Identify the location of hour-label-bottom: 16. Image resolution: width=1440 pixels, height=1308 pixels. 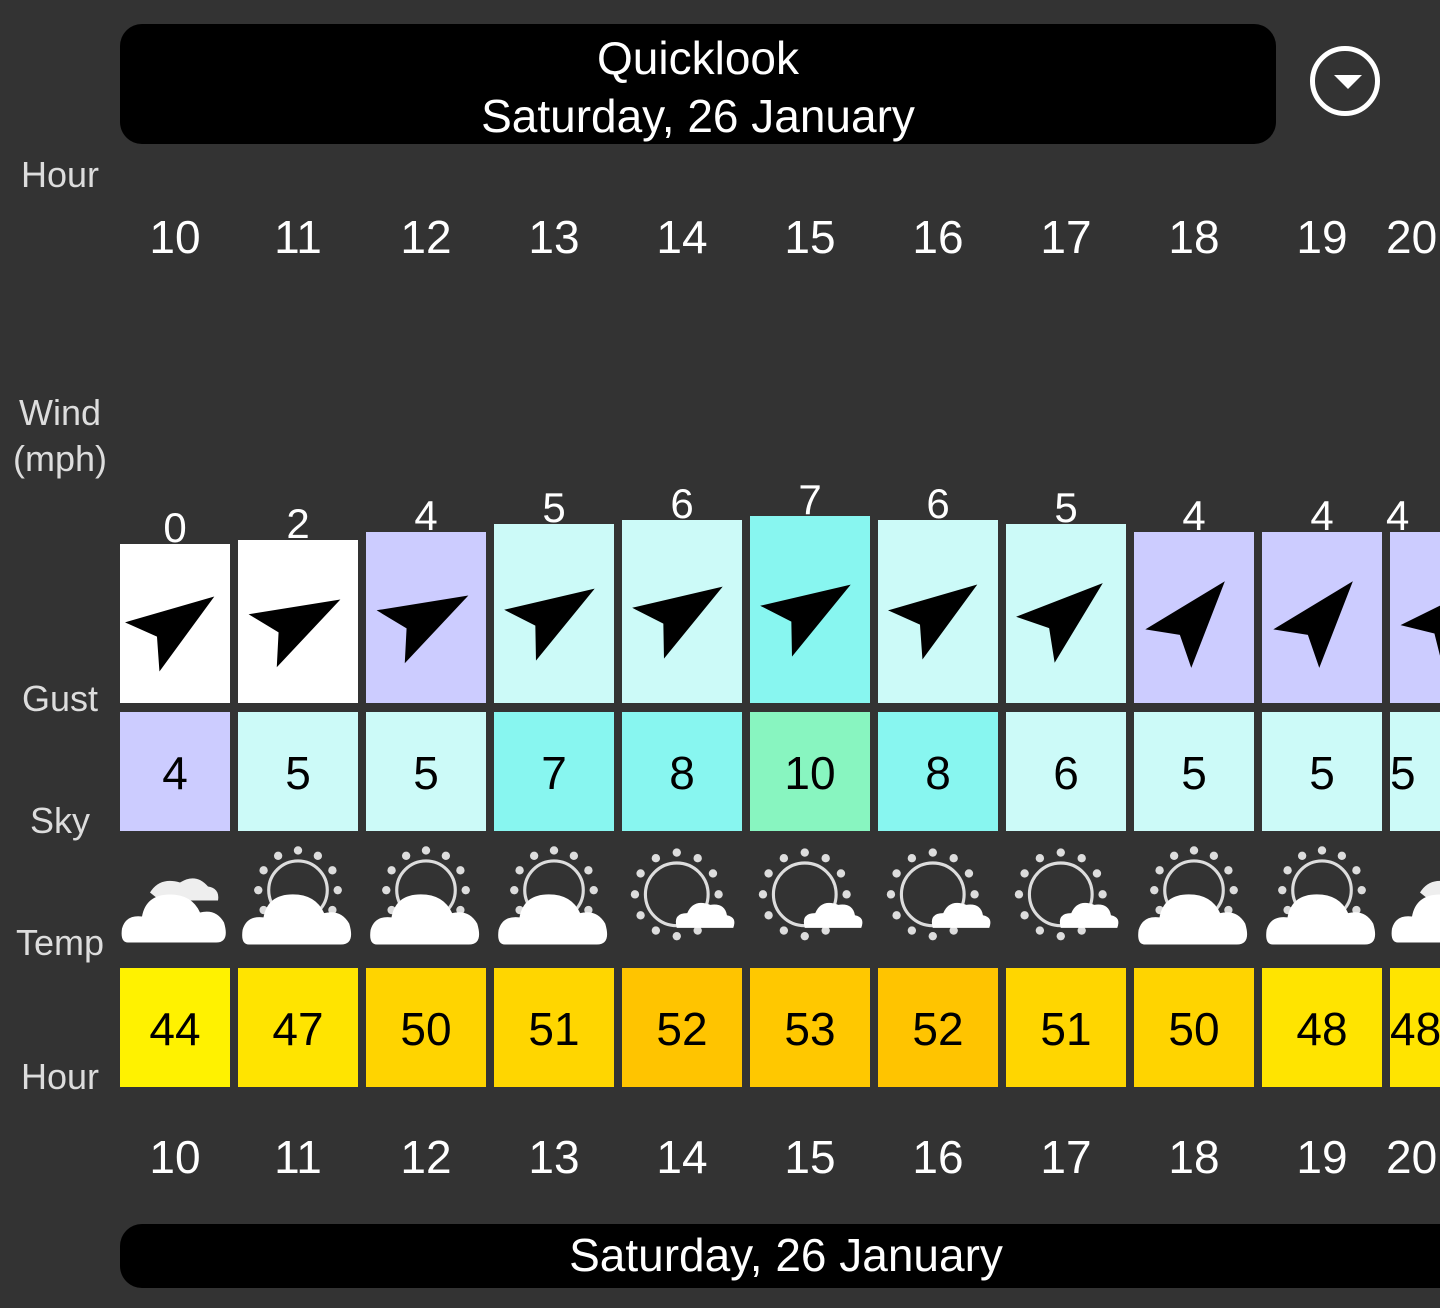
(938, 1157).